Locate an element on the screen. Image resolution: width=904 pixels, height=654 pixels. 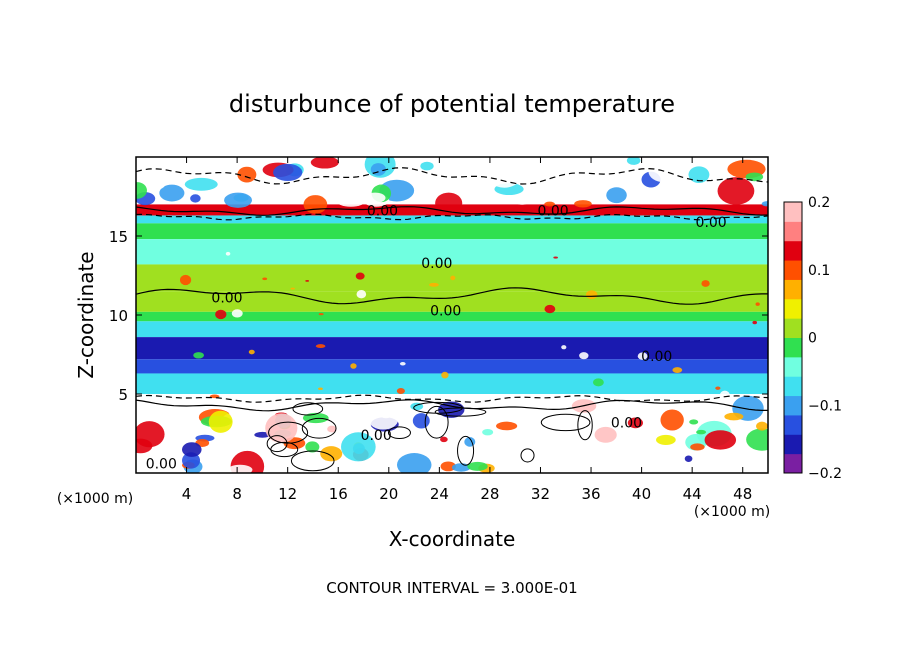
x-tick-label-40: 40 is located at coordinates (641, 494).